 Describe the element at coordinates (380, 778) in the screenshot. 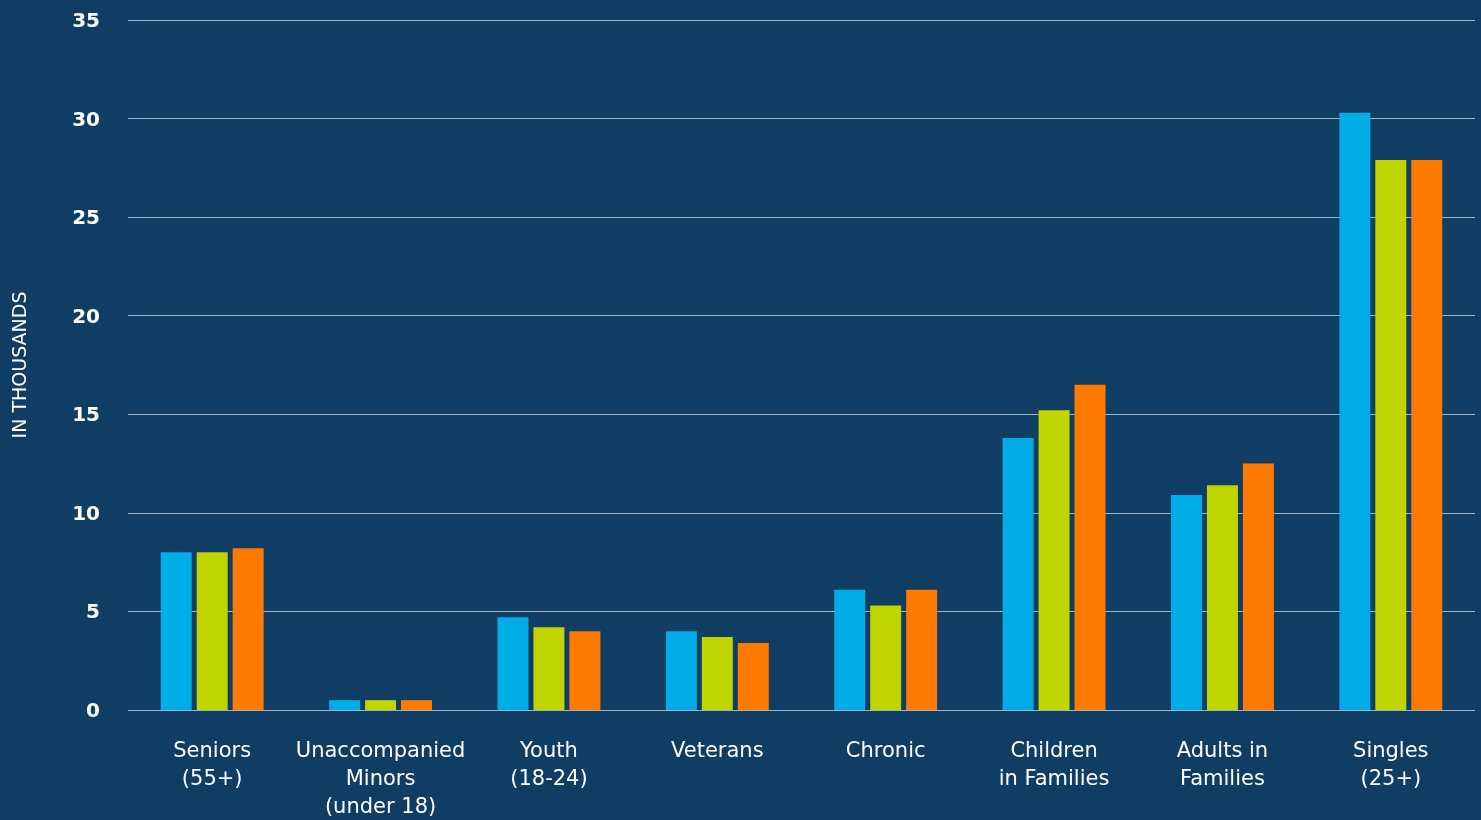

I see `x-tick-label: Unaccompanied Minors (under 18)` at that location.